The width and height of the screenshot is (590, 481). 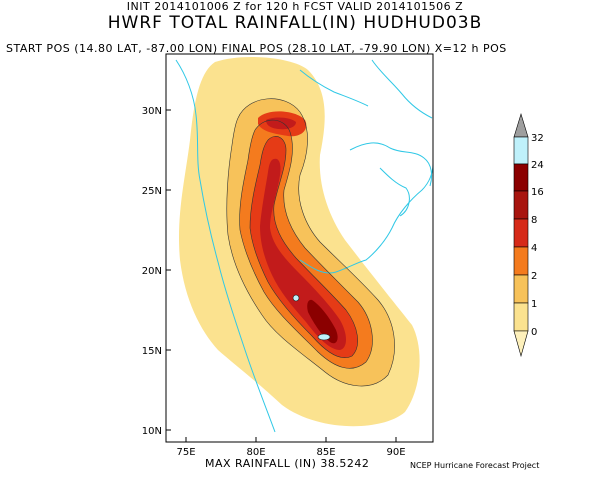 What do you see at coordinates (152, 351) in the screenshot?
I see `lat-label-15n: 15N` at bounding box center [152, 351].